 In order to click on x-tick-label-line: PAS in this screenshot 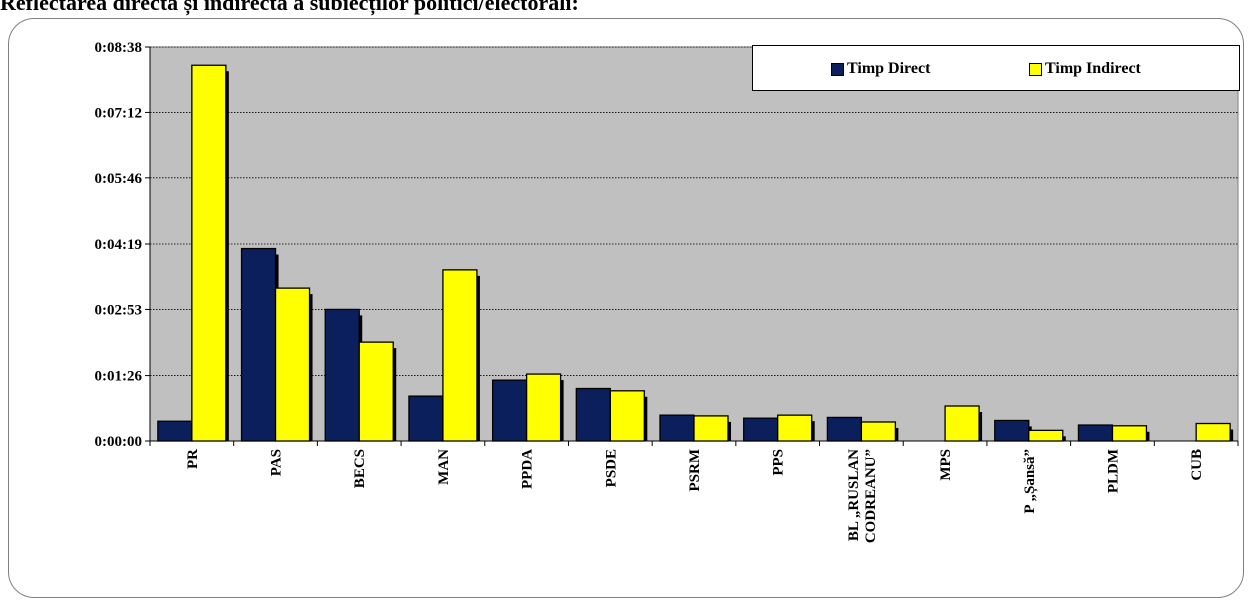, I will do `click(277, 462)`.